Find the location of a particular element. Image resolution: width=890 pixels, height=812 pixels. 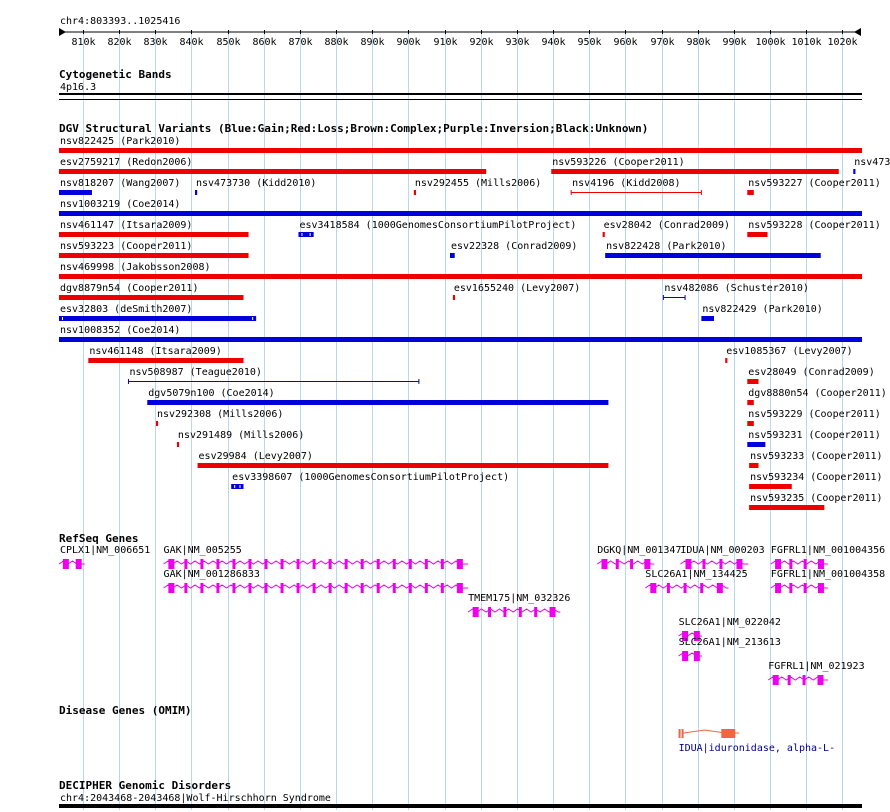

variant-label: nsv818207 (Wang2007) is located at coordinates (120, 183).